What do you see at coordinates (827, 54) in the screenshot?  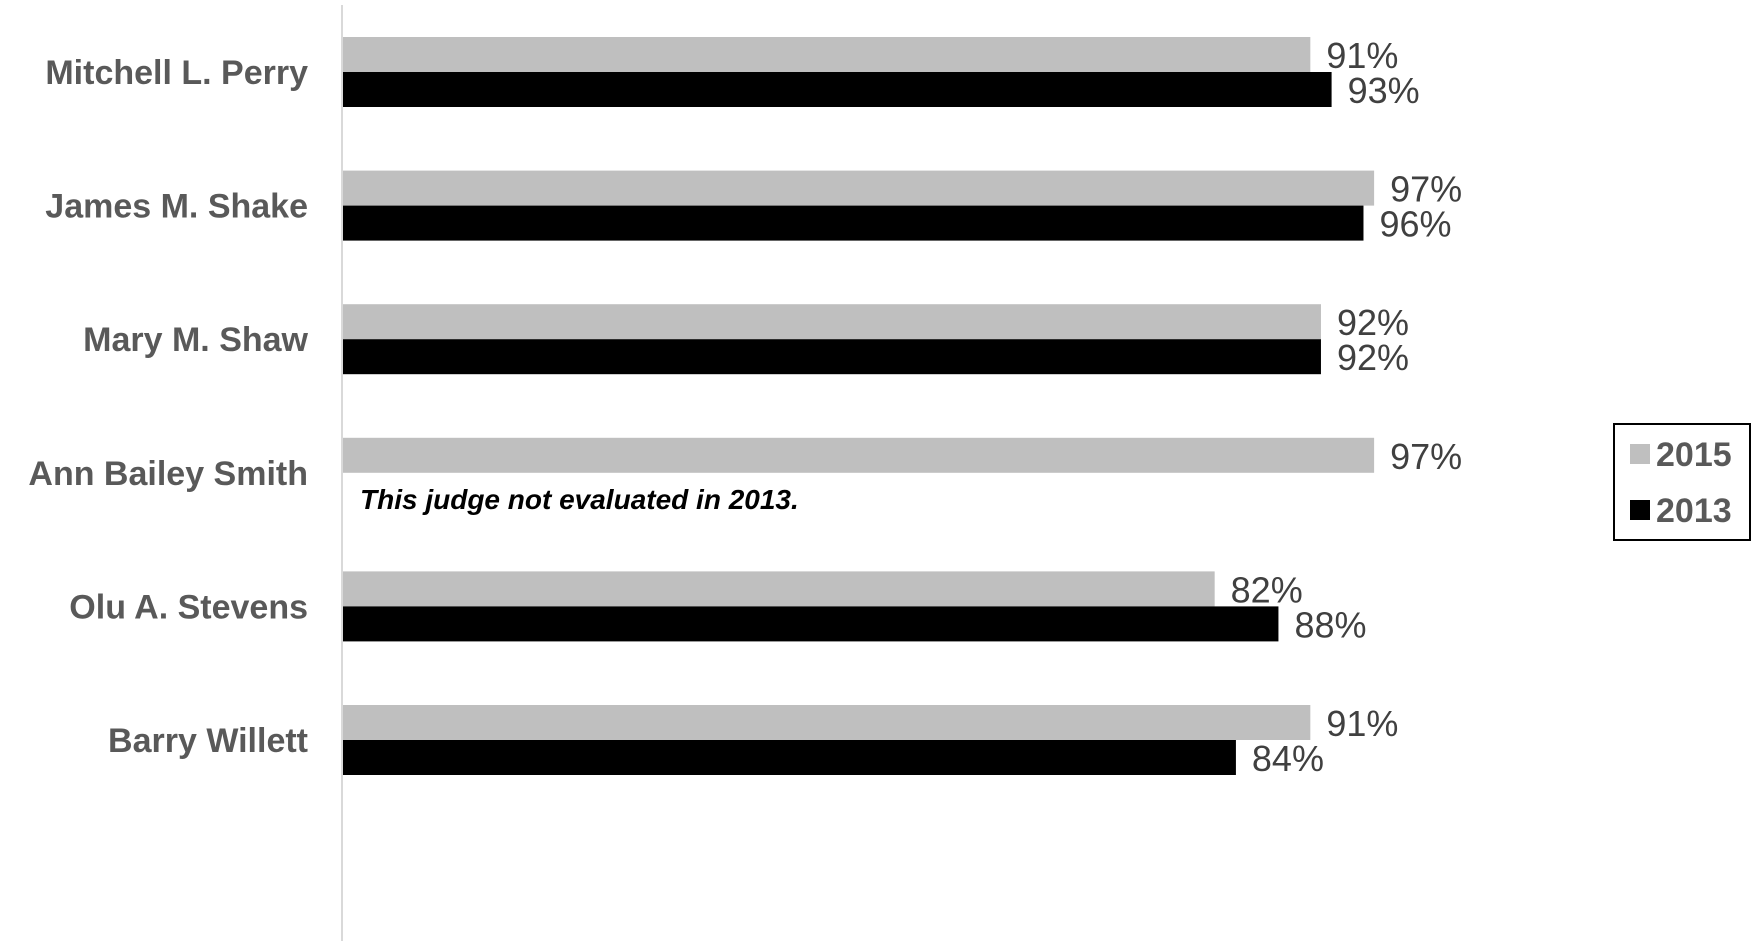 I see `bar-mitchell-l-perry-2015` at bounding box center [827, 54].